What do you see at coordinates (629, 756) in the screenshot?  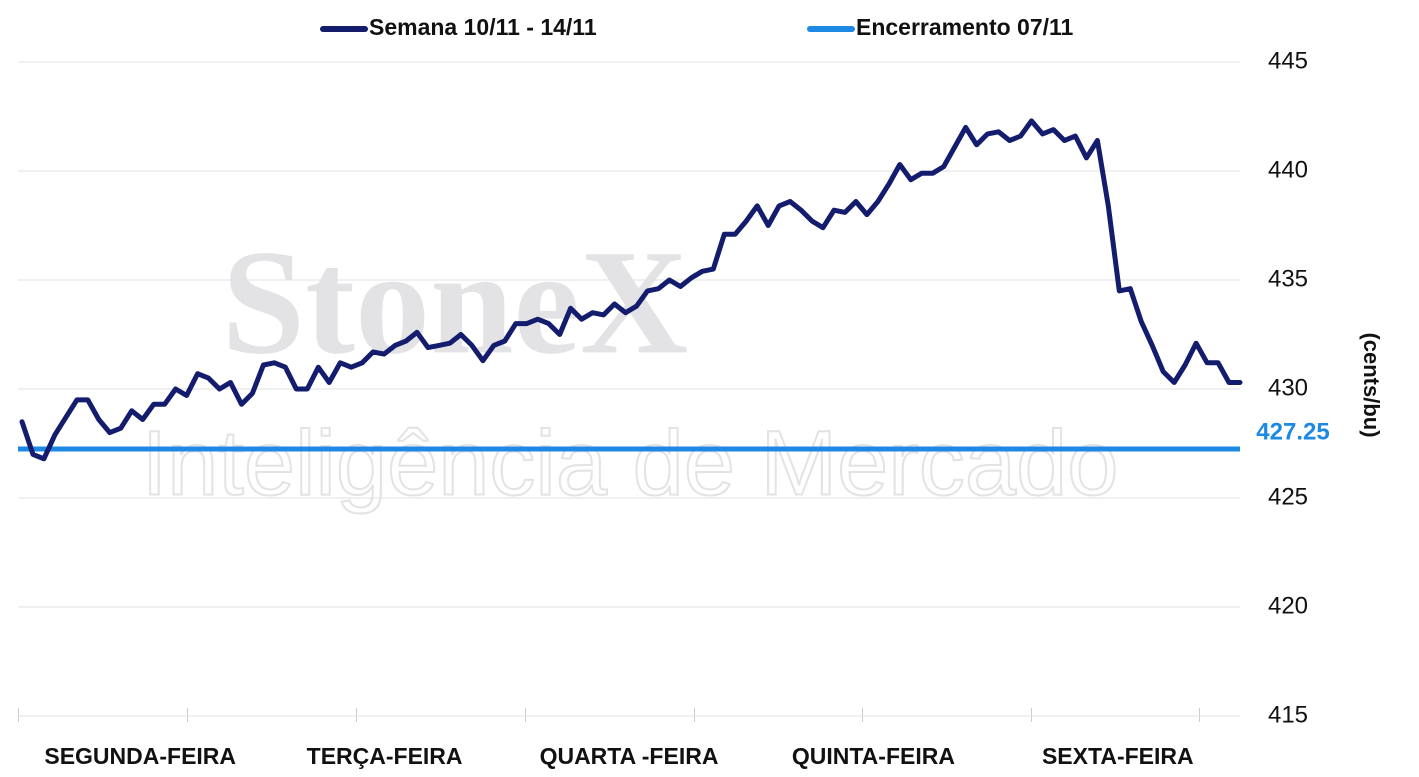 I see `x-tick-label: QUARTA -FEIRA` at bounding box center [629, 756].